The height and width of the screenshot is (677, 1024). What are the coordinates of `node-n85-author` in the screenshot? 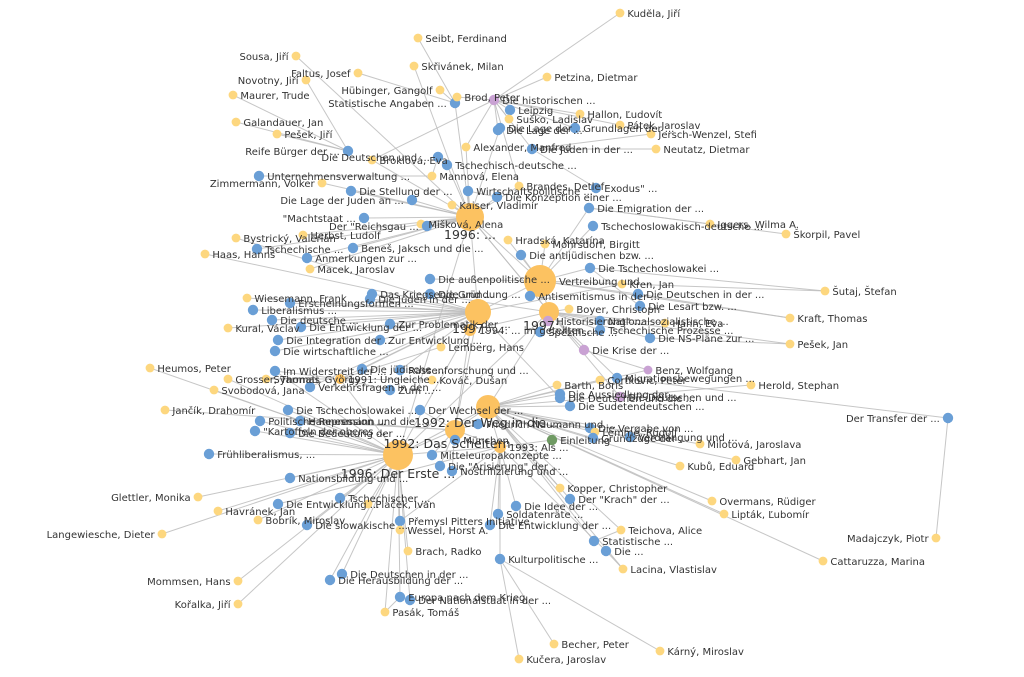 It's located at (150, 368).